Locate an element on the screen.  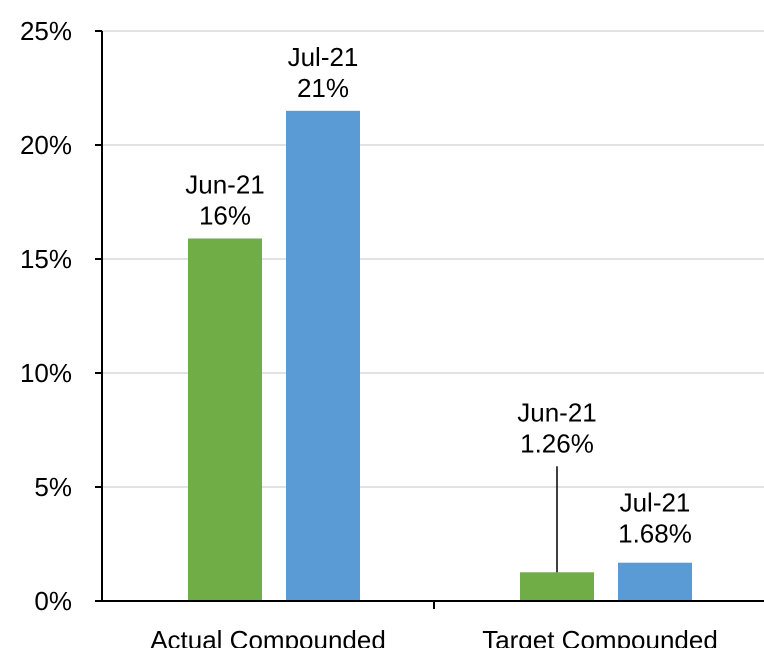
data-label-value: 1.68% is located at coordinates (655, 534).